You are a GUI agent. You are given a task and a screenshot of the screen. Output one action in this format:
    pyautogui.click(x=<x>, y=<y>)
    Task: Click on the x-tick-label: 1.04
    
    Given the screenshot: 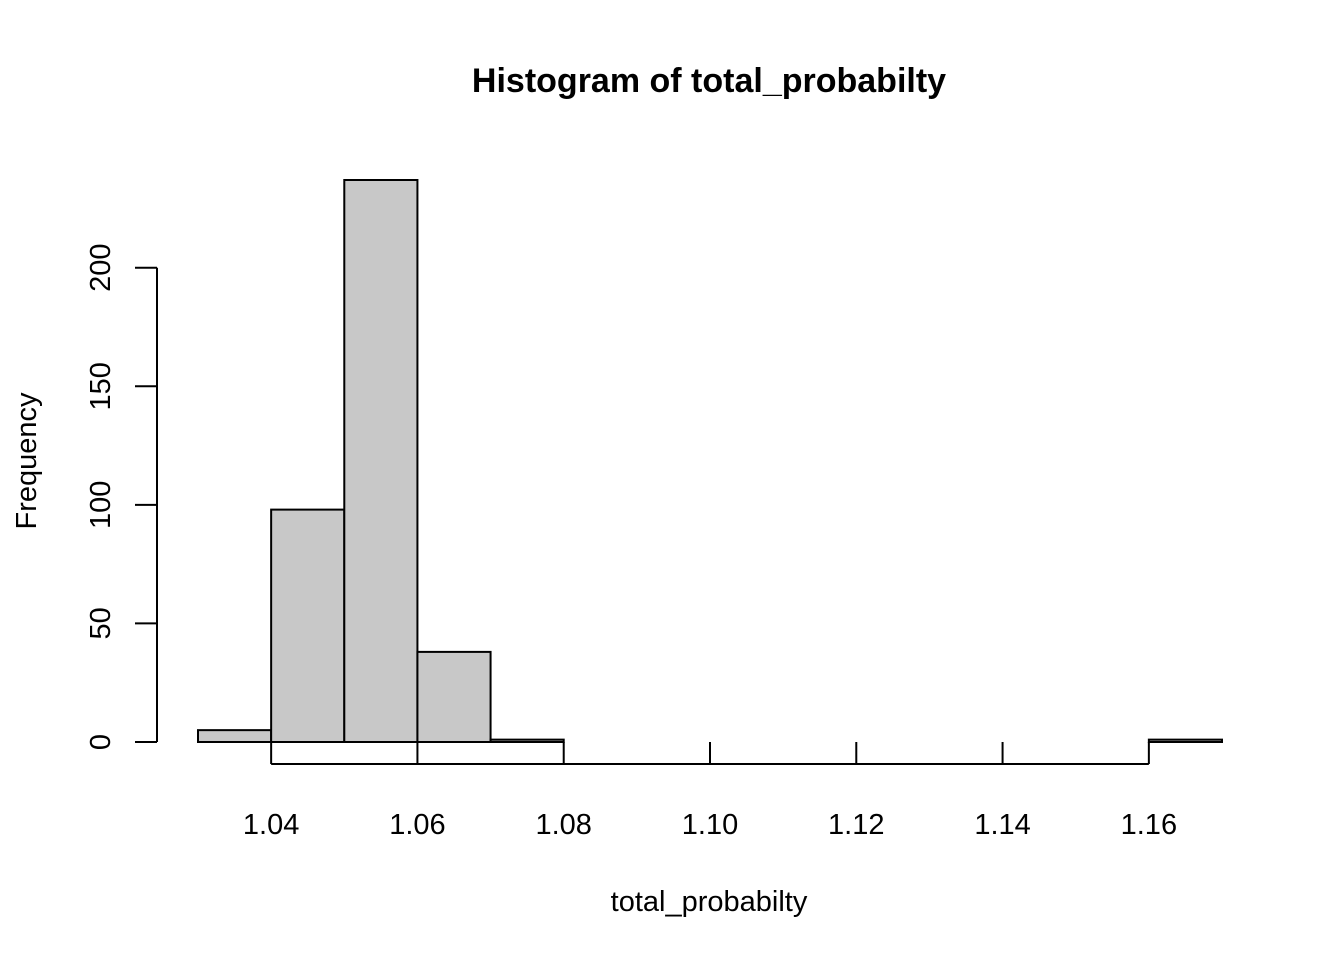 What is the action you would take?
    pyautogui.click(x=271, y=825)
    